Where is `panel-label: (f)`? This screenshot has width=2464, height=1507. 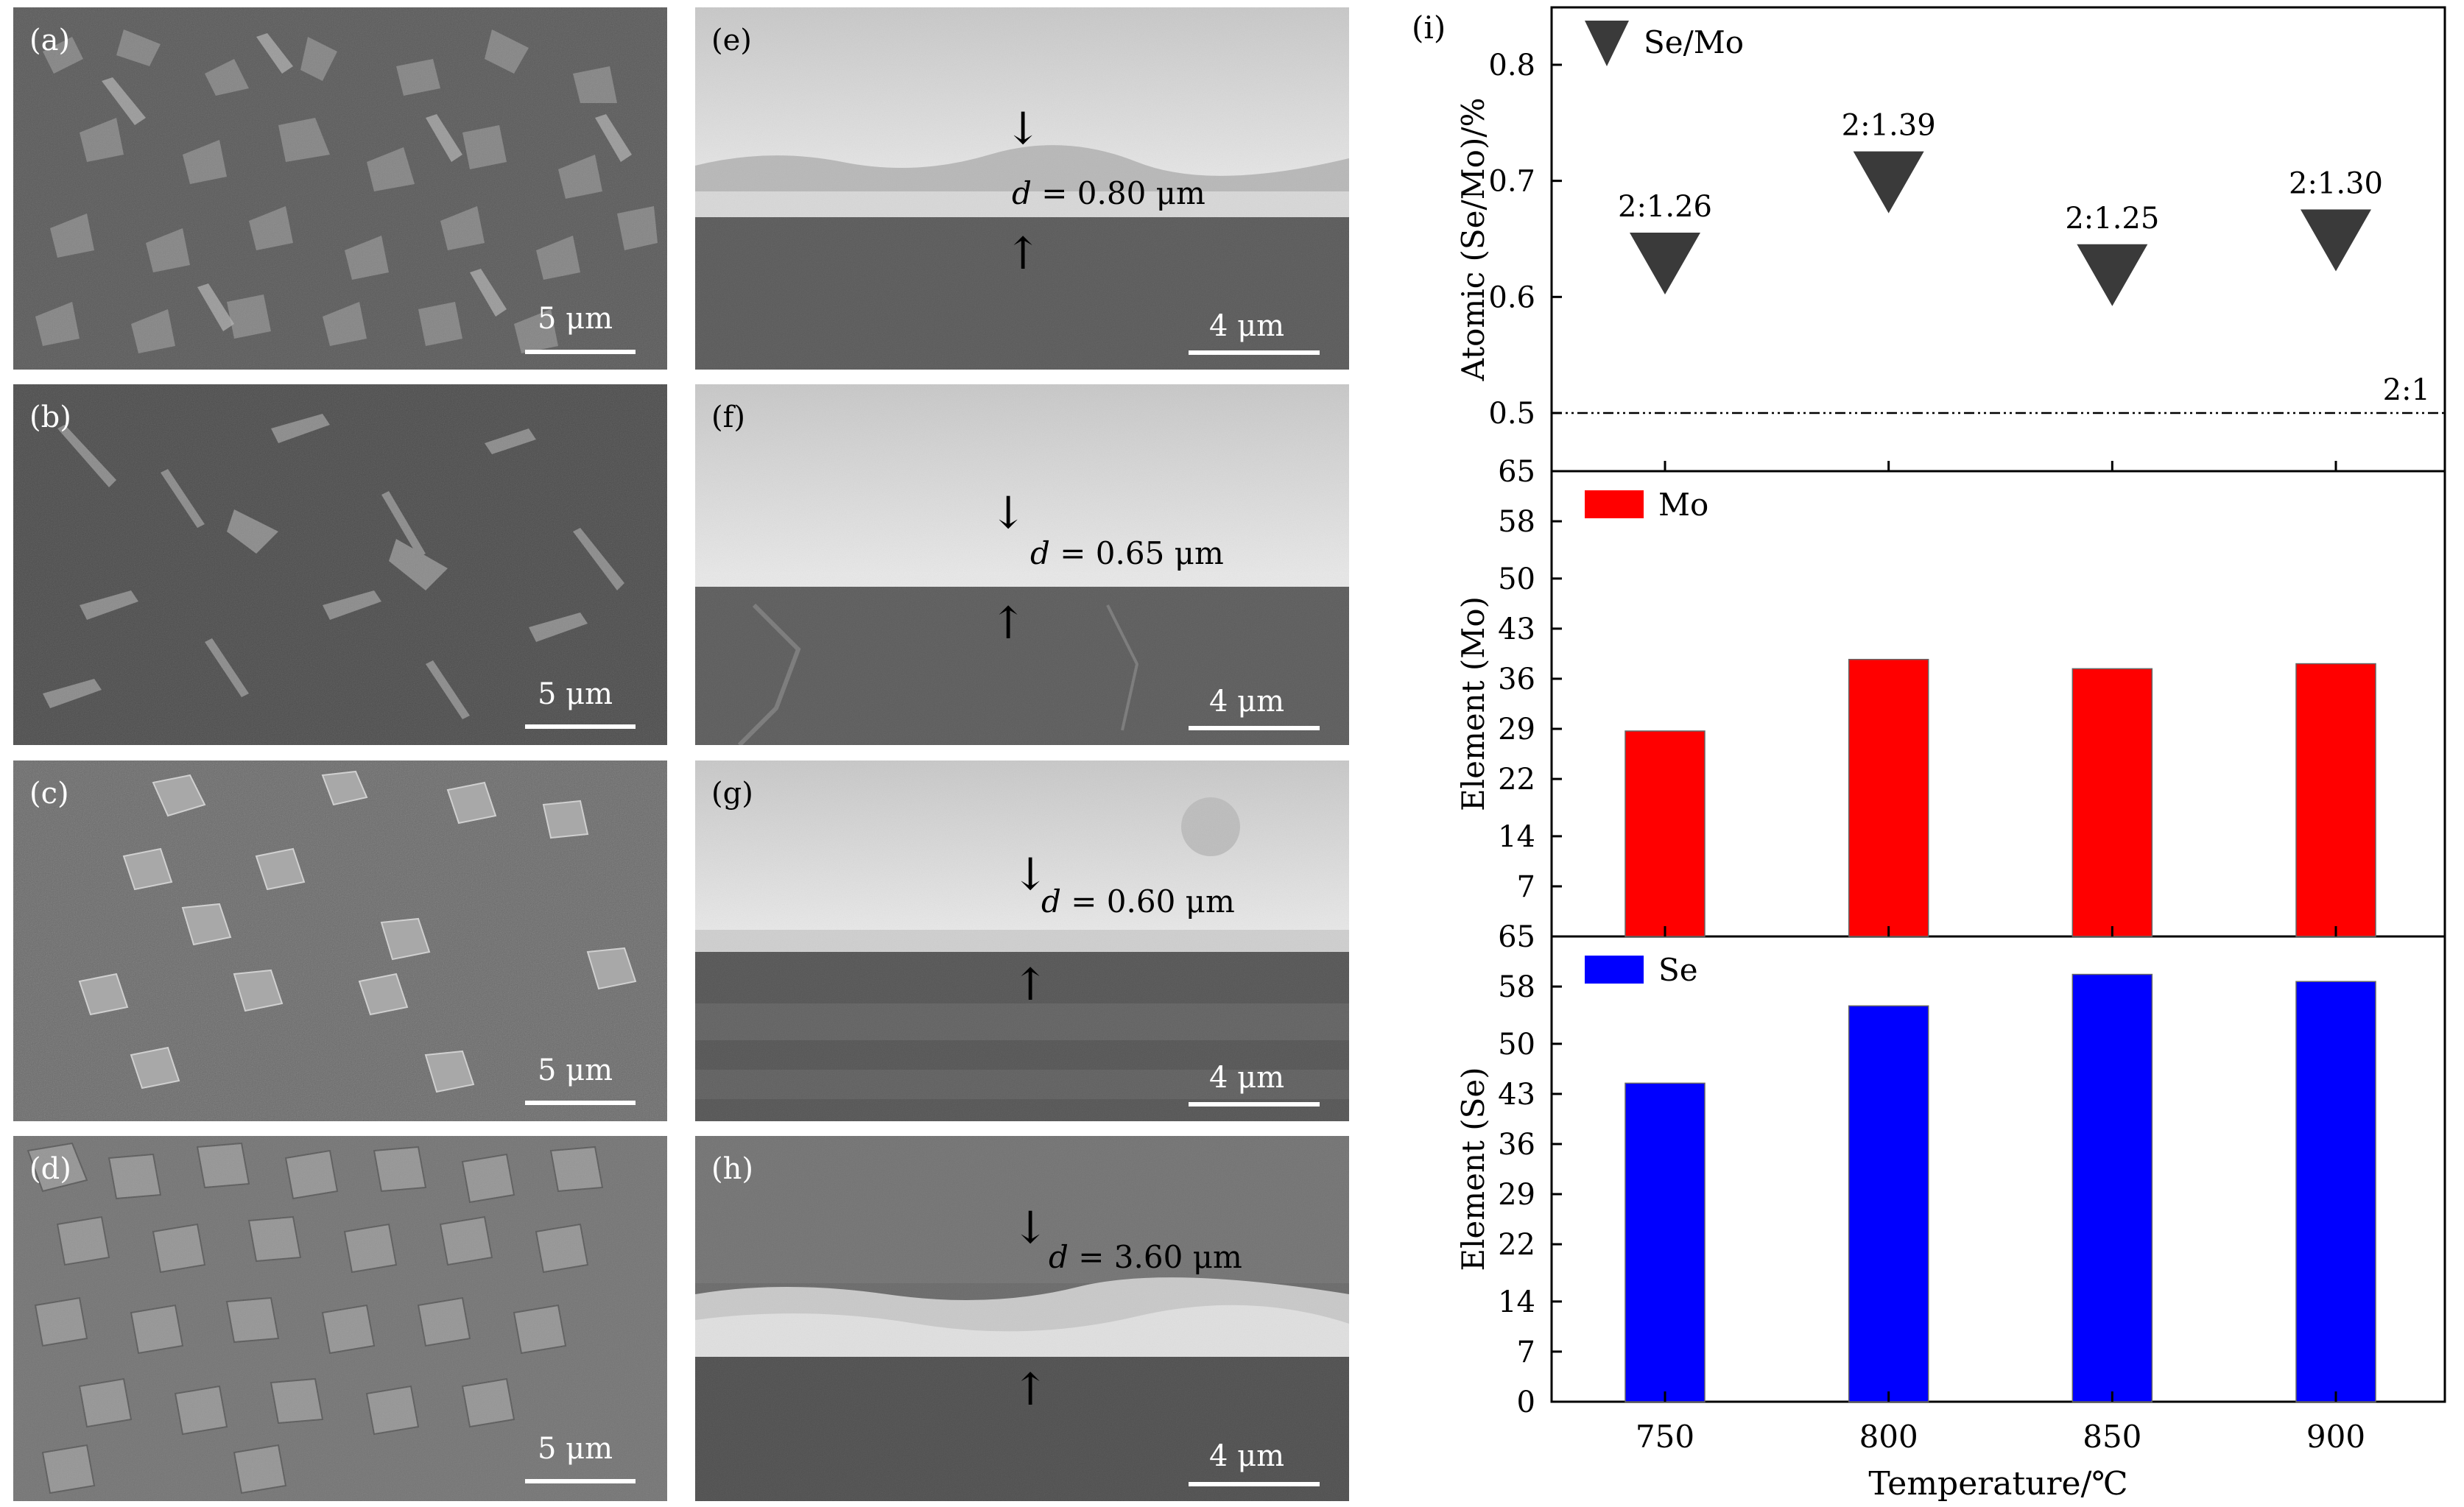 panel-label: (f) is located at coordinates (728, 417).